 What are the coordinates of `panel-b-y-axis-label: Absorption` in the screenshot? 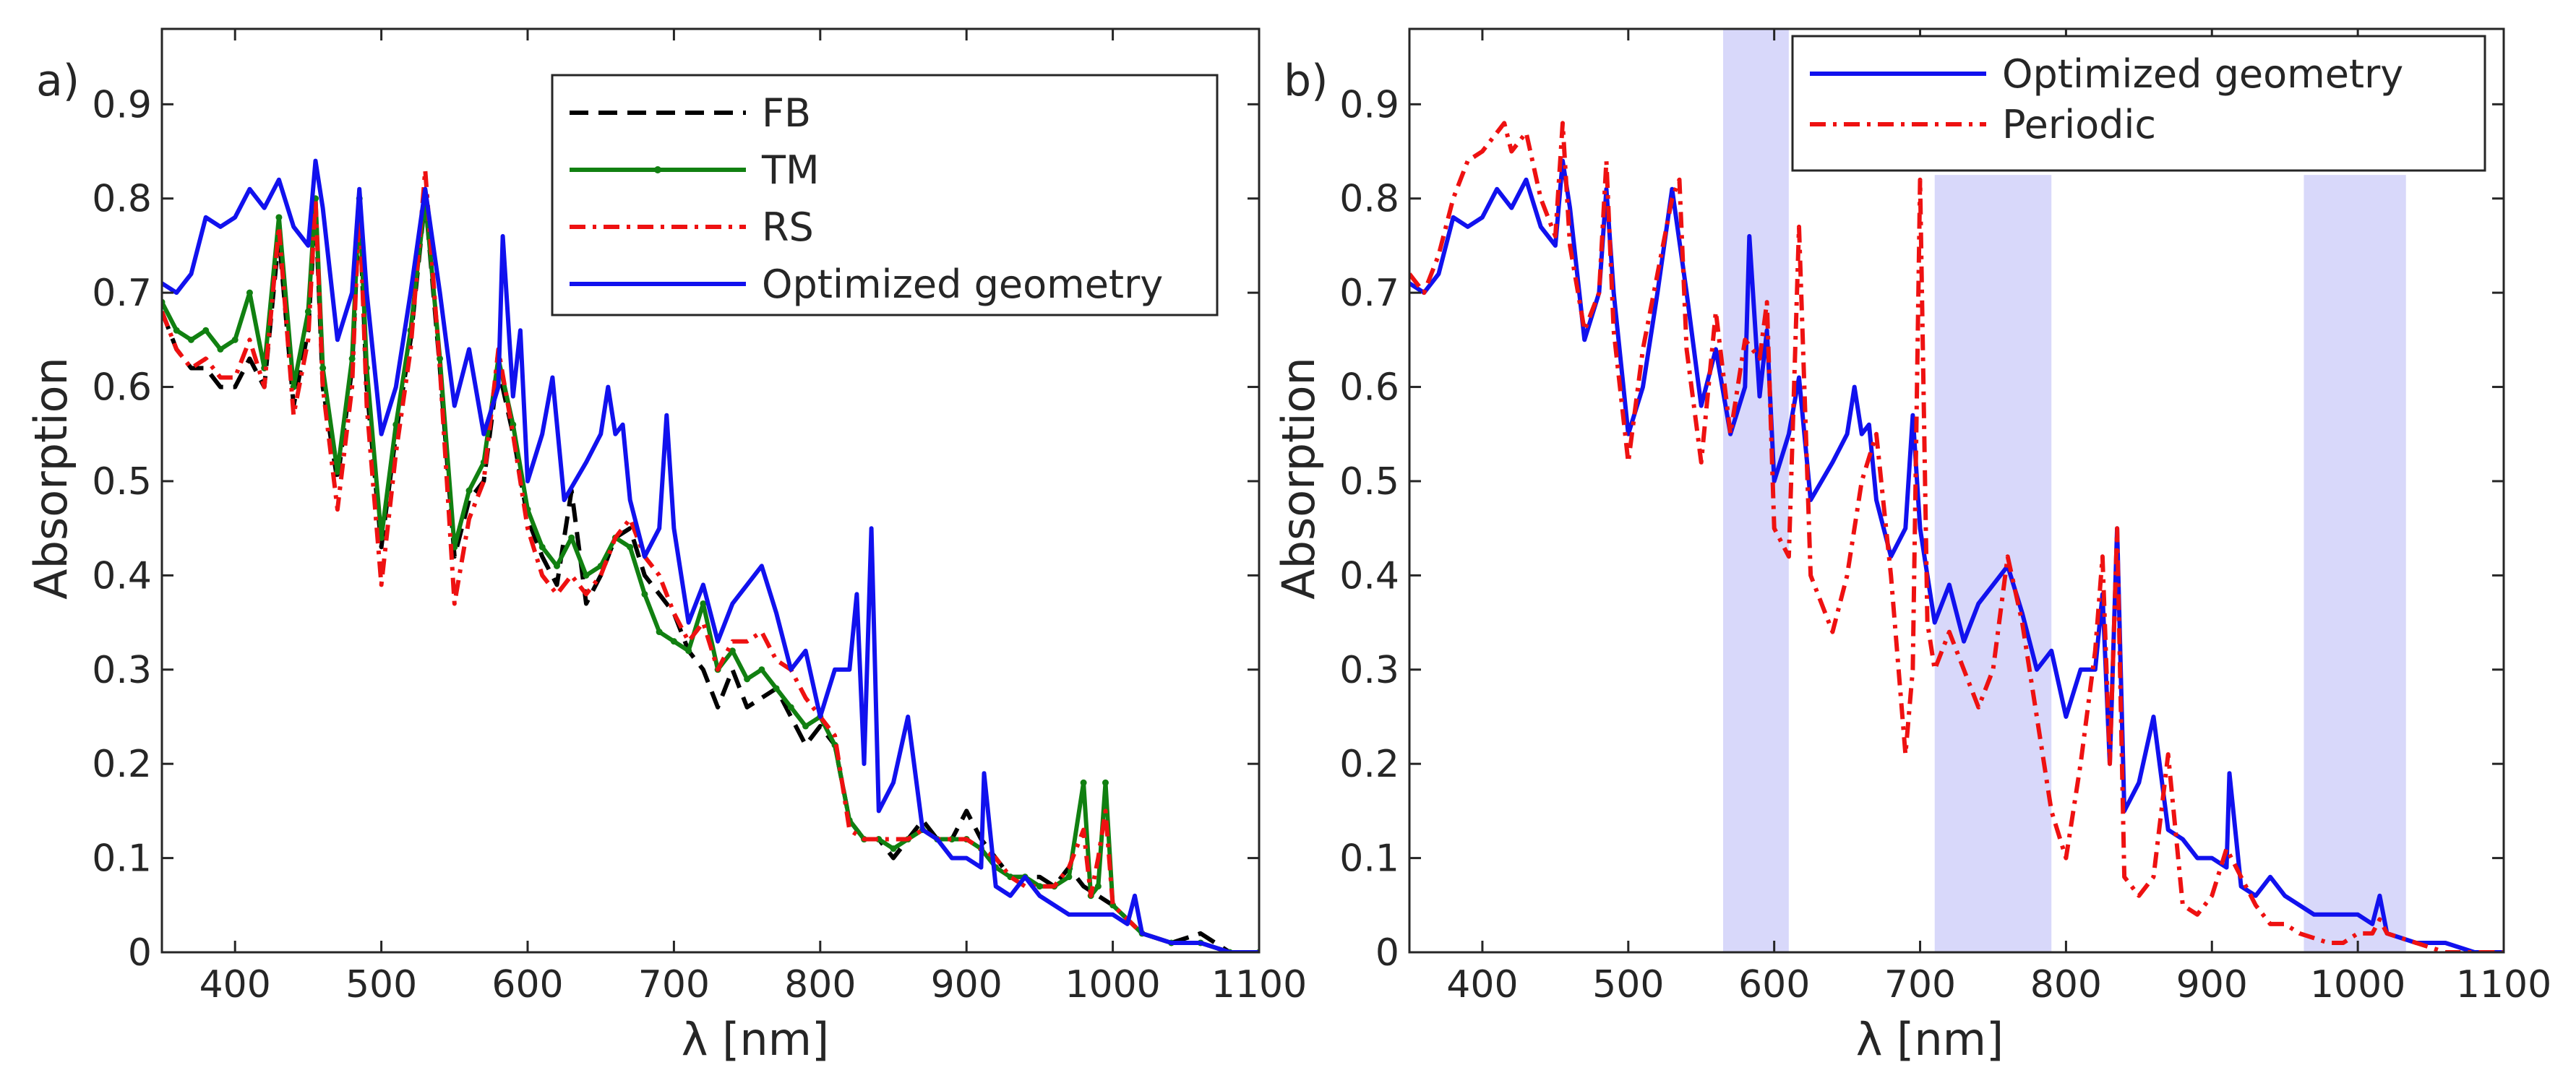 It's located at (1298, 478).